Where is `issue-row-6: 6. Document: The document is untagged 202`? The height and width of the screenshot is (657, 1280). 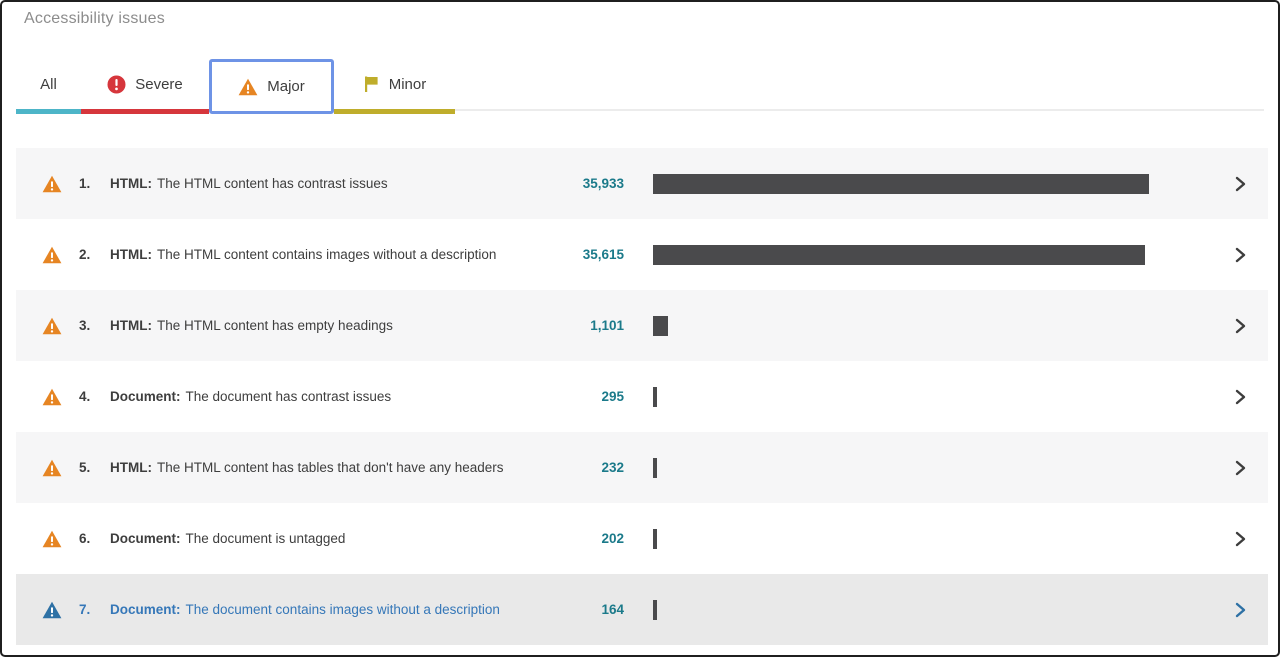
issue-row-6: 6. Document: The document is untagged 202 is located at coordinates (642, 538).